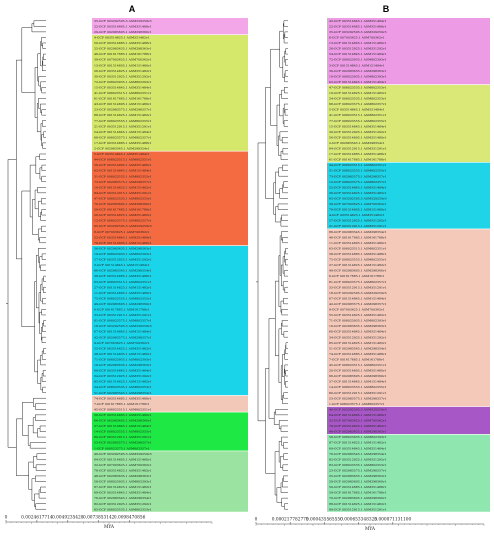 Image resolution: width=494 pixels, height=550 pixels. Describe the element at coordinates (358, 237) in the screenshot. I see `leaf-label: 46-GCF 001617885.1 ASM161788v1` at that location.